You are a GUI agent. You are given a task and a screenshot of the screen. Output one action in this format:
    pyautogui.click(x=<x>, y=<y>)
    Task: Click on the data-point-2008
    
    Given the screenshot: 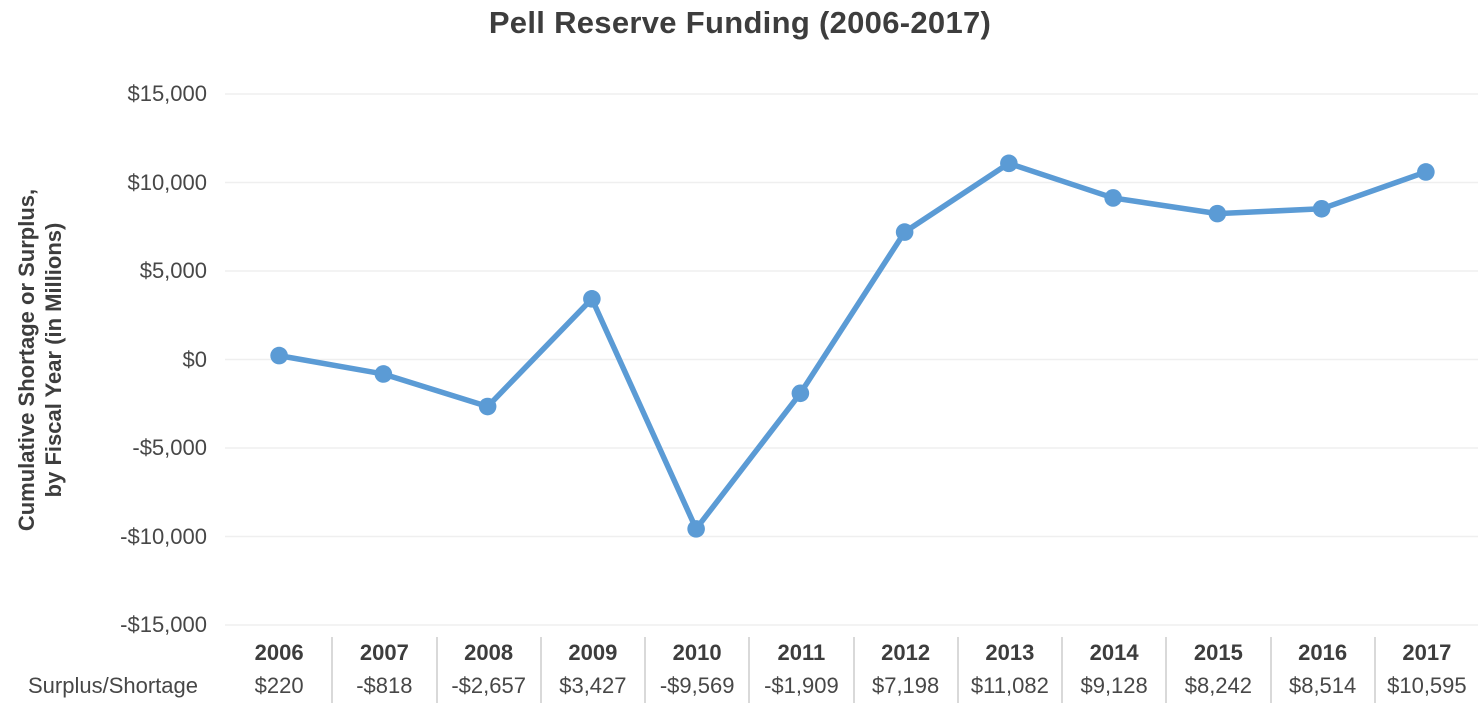 What is the action you would take?
    pyautogui.click(x=487, y=406)
    